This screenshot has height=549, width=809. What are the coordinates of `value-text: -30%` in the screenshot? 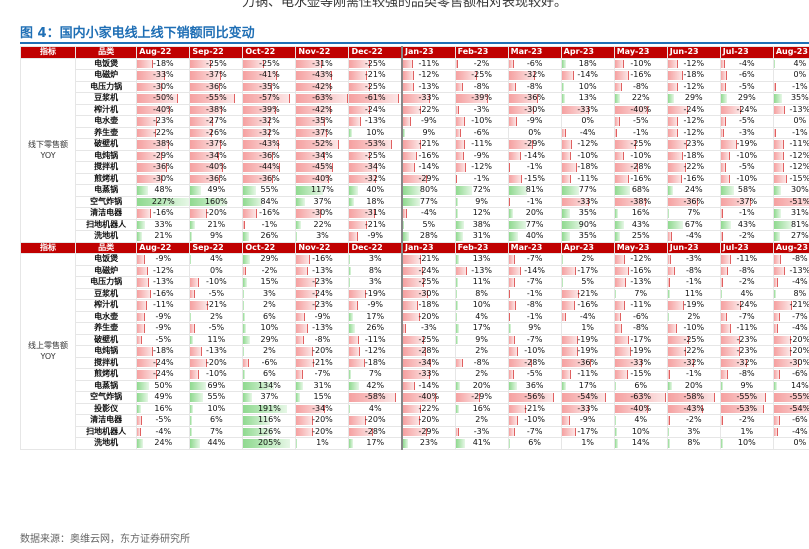 It's located at (534, 109).